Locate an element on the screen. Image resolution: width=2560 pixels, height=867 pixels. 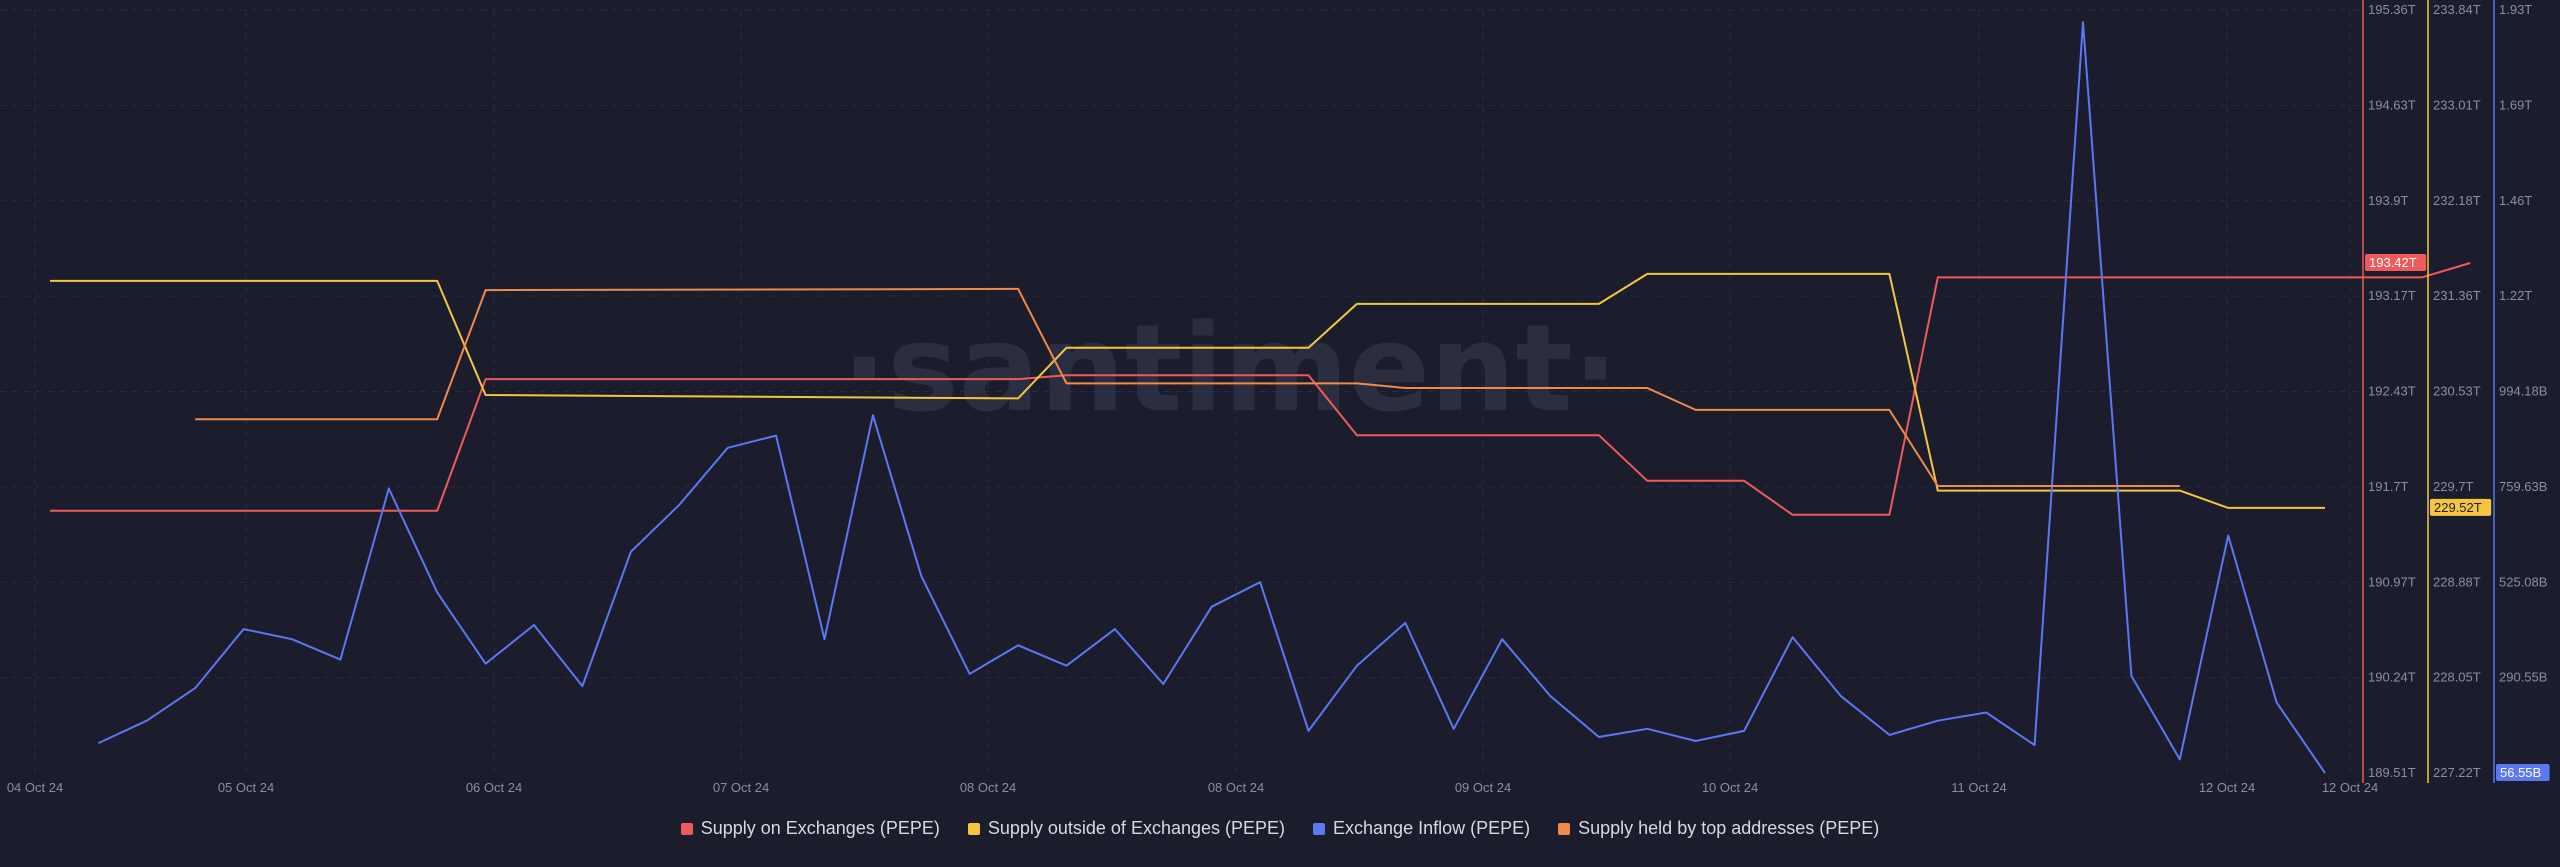
y-tick-label: 1.22T is located at coordinates (2515, 295).